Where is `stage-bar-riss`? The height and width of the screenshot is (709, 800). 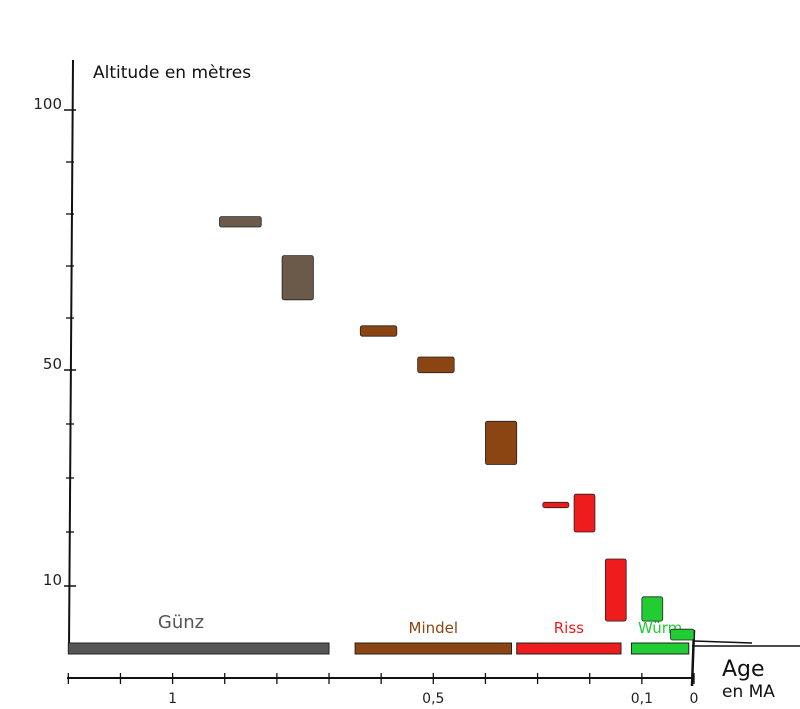
stage-bar-riss is located at coordinates (569, 648).